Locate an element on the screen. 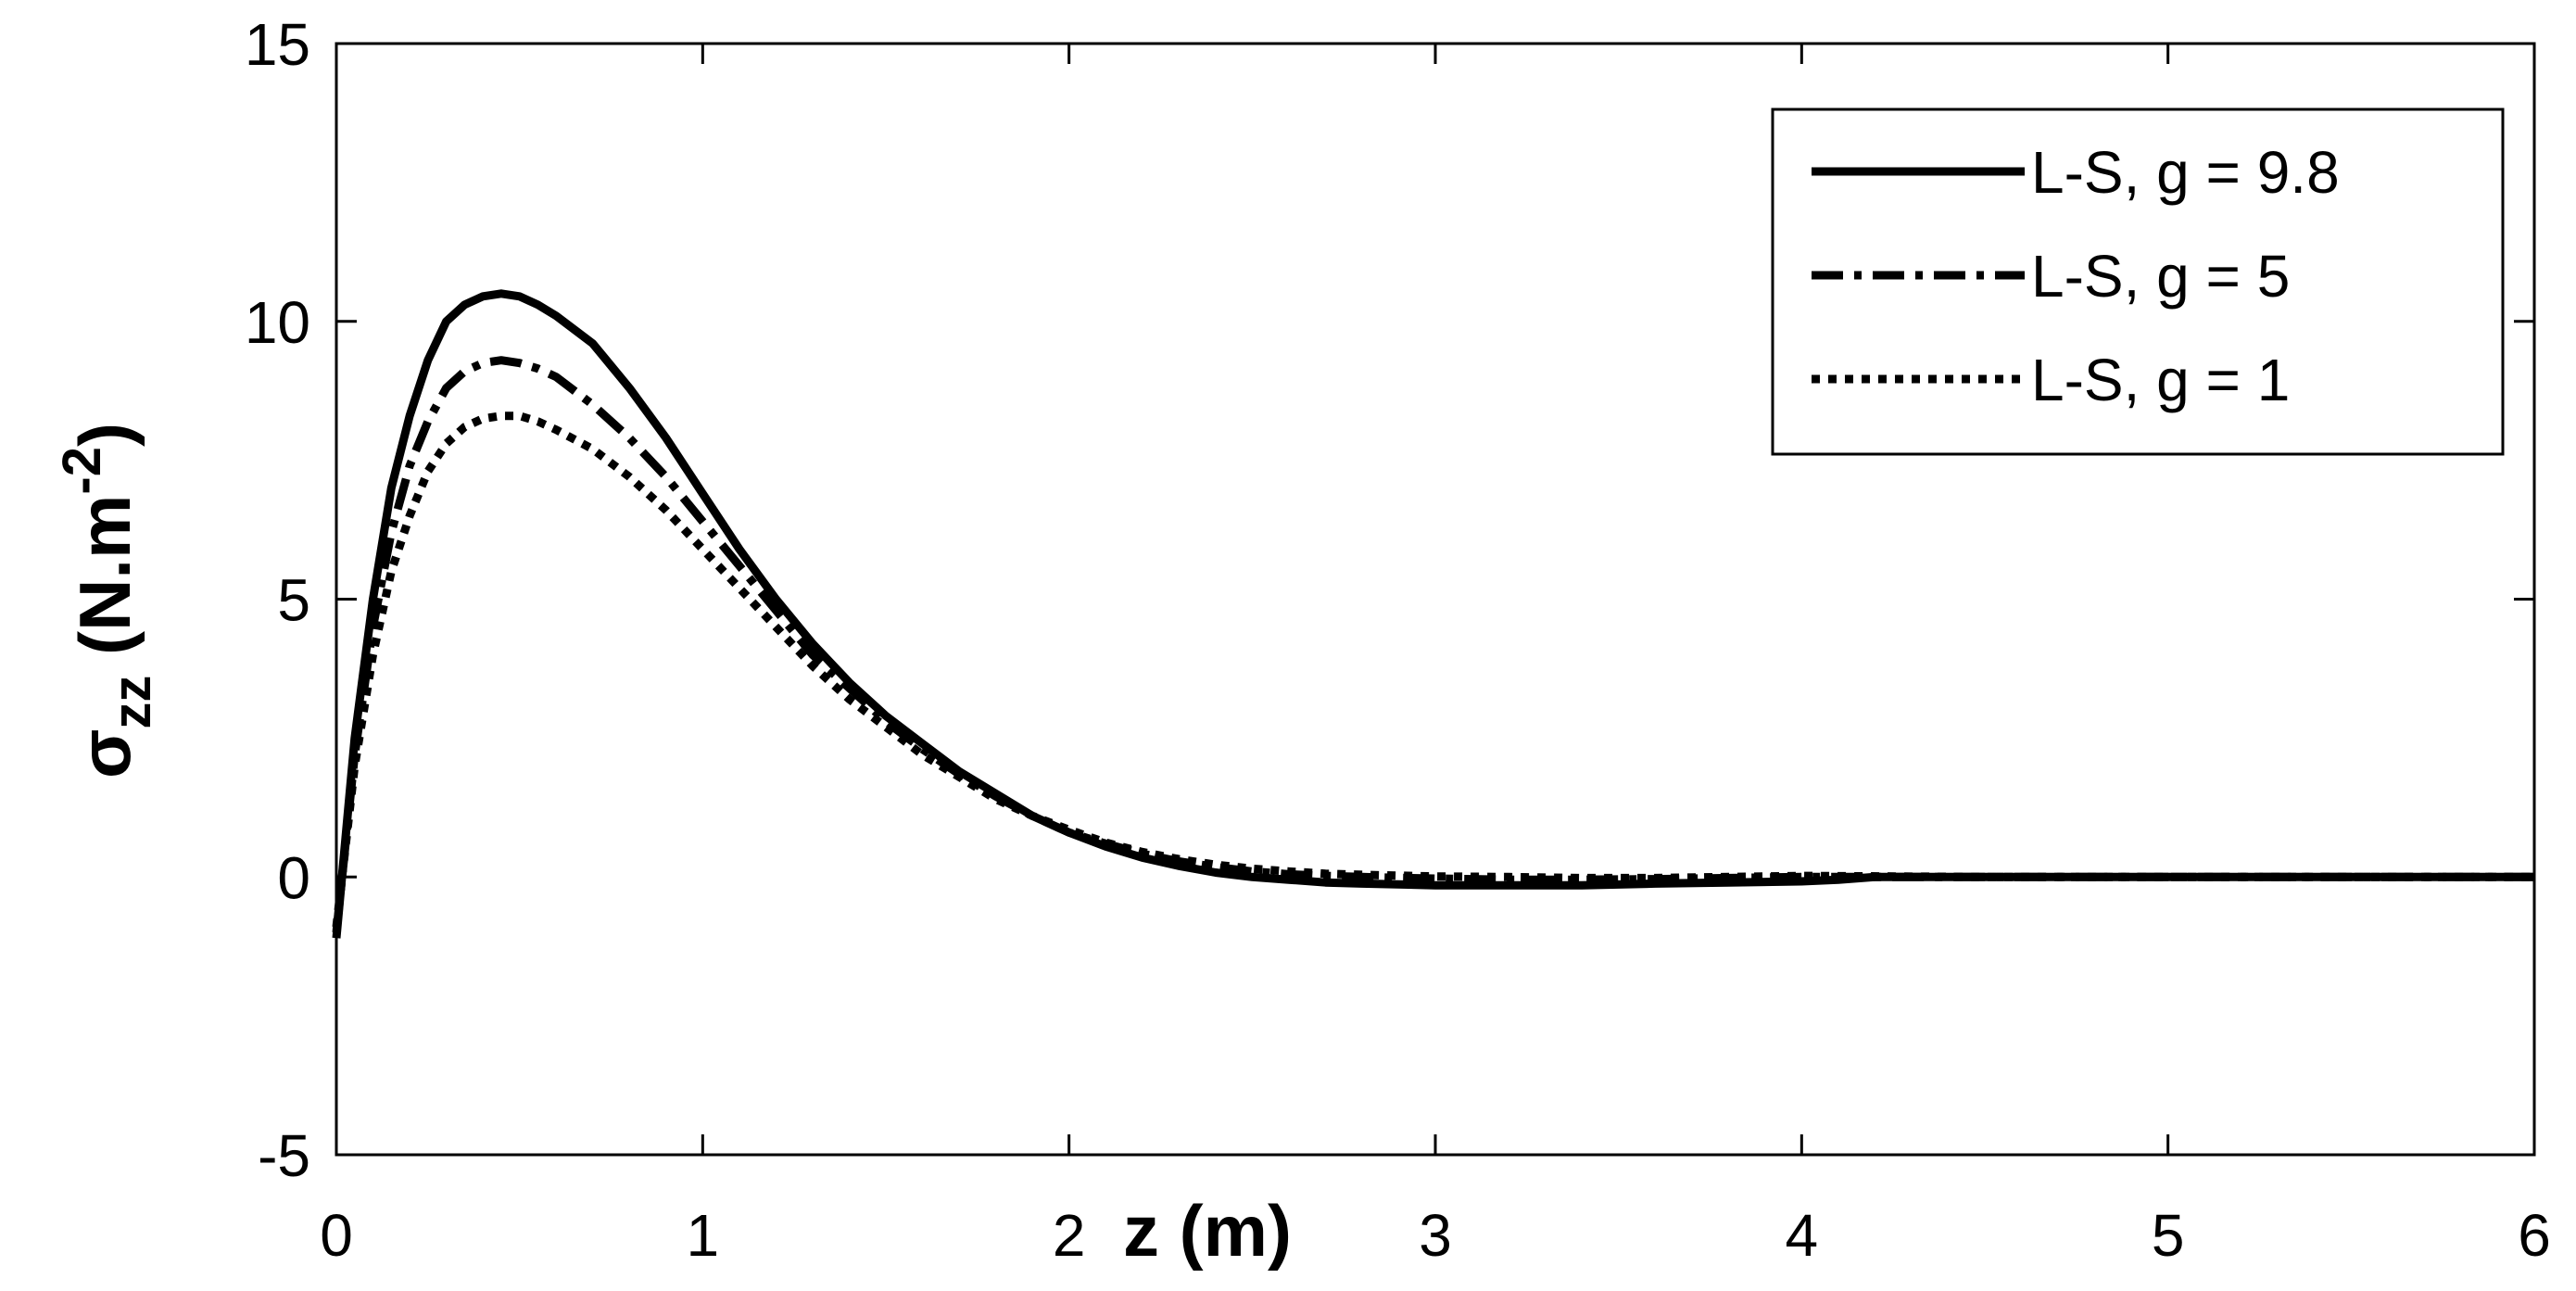 The width and height of the screenshot is (2576, 1291). x-tick-label-0: 0 is located at coordinates (336, 1235).